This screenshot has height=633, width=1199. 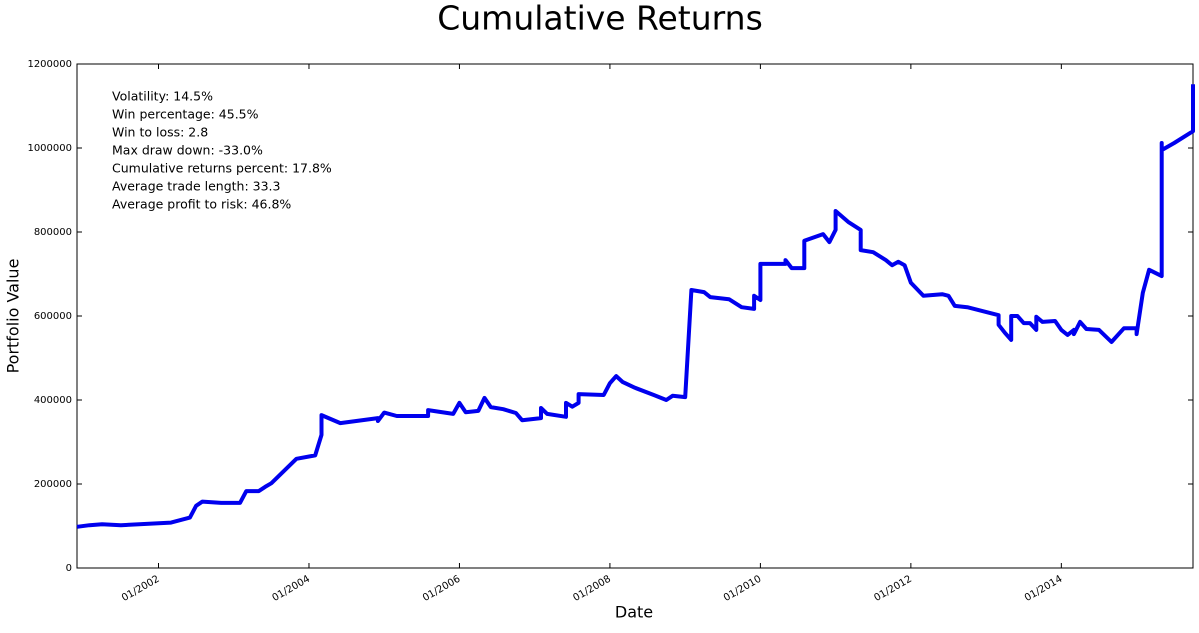 I want to click on y-tick-label: 1000000, so click(x=49, y=148).